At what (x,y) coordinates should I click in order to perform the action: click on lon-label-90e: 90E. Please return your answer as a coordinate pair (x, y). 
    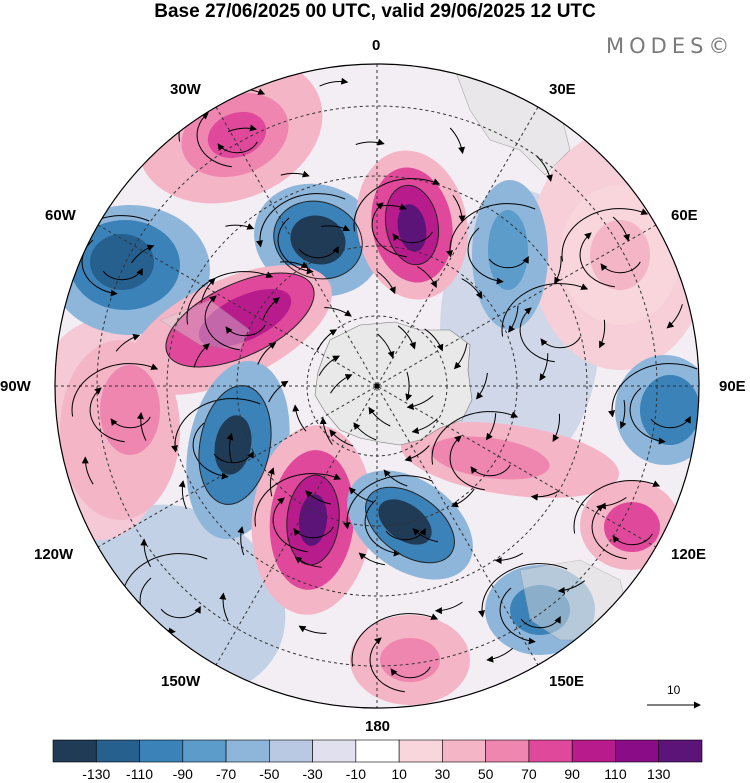
    Looking at the image, I should click on (732, 386).